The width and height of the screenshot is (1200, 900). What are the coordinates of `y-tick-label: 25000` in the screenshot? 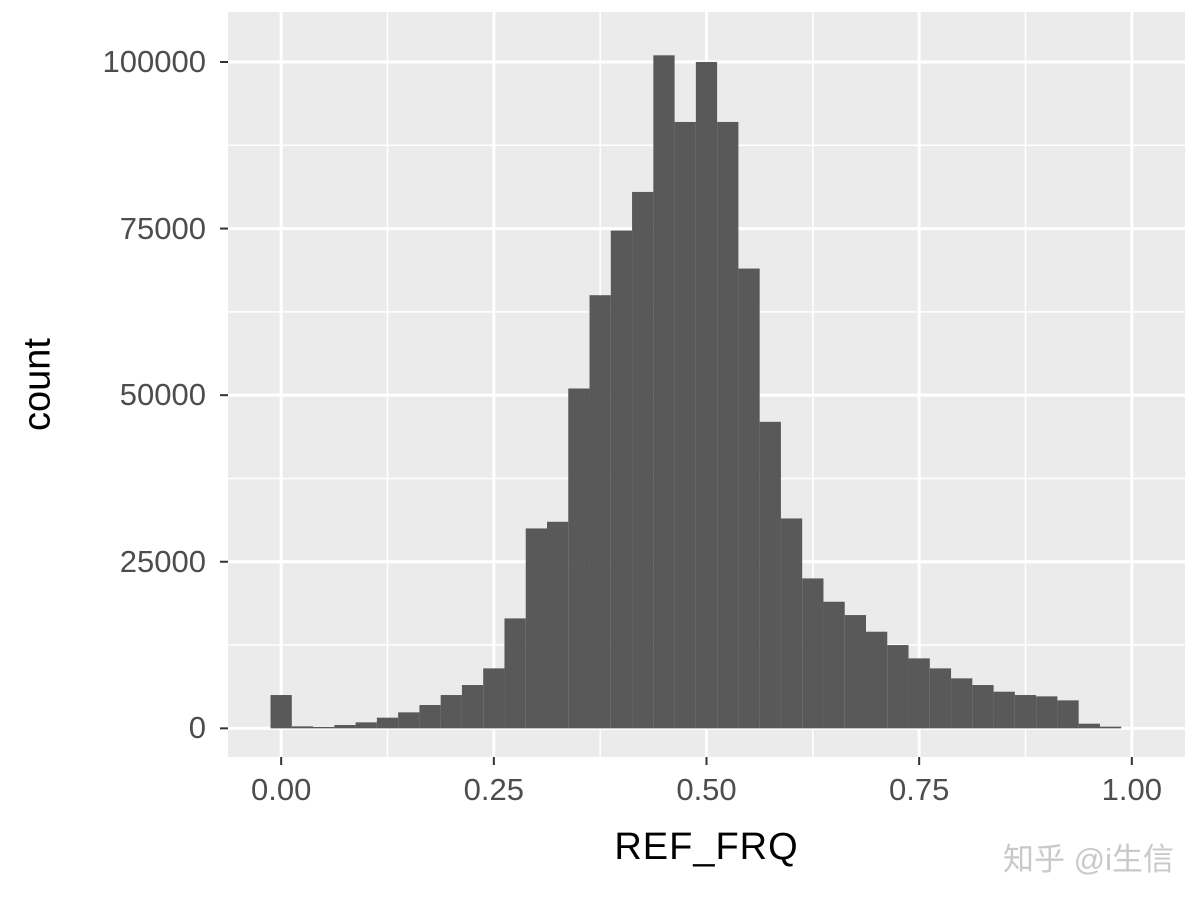 It's located at (162, 561).